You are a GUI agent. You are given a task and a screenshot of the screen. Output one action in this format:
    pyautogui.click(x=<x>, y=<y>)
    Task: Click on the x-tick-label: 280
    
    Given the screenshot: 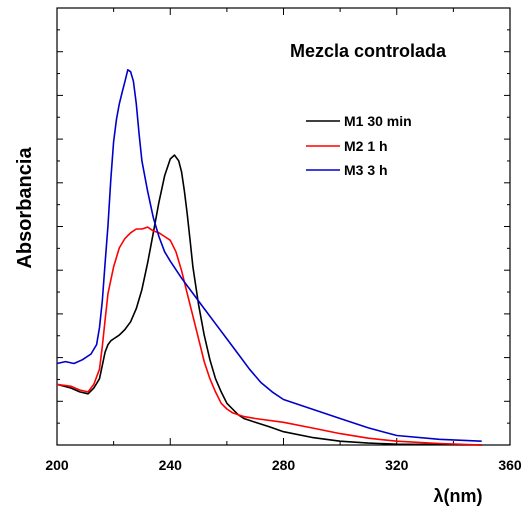 What is the action you would take?
    pyautogui.click(x=284, y=465)
    